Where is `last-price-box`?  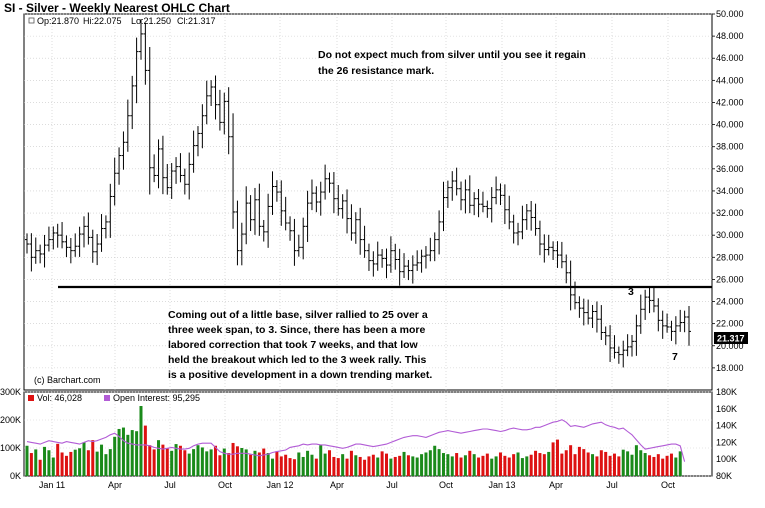 last-price-box is located at coordinates (731, 338).